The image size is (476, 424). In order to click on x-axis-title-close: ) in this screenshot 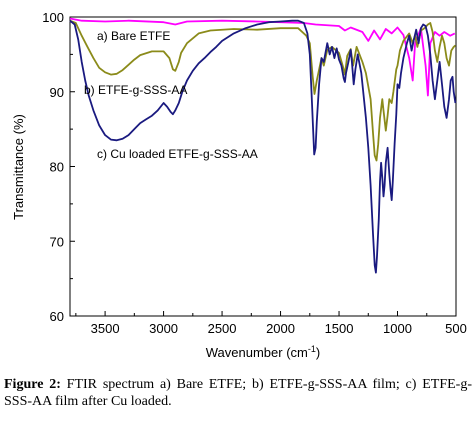, I will do `click(318, 352)`.